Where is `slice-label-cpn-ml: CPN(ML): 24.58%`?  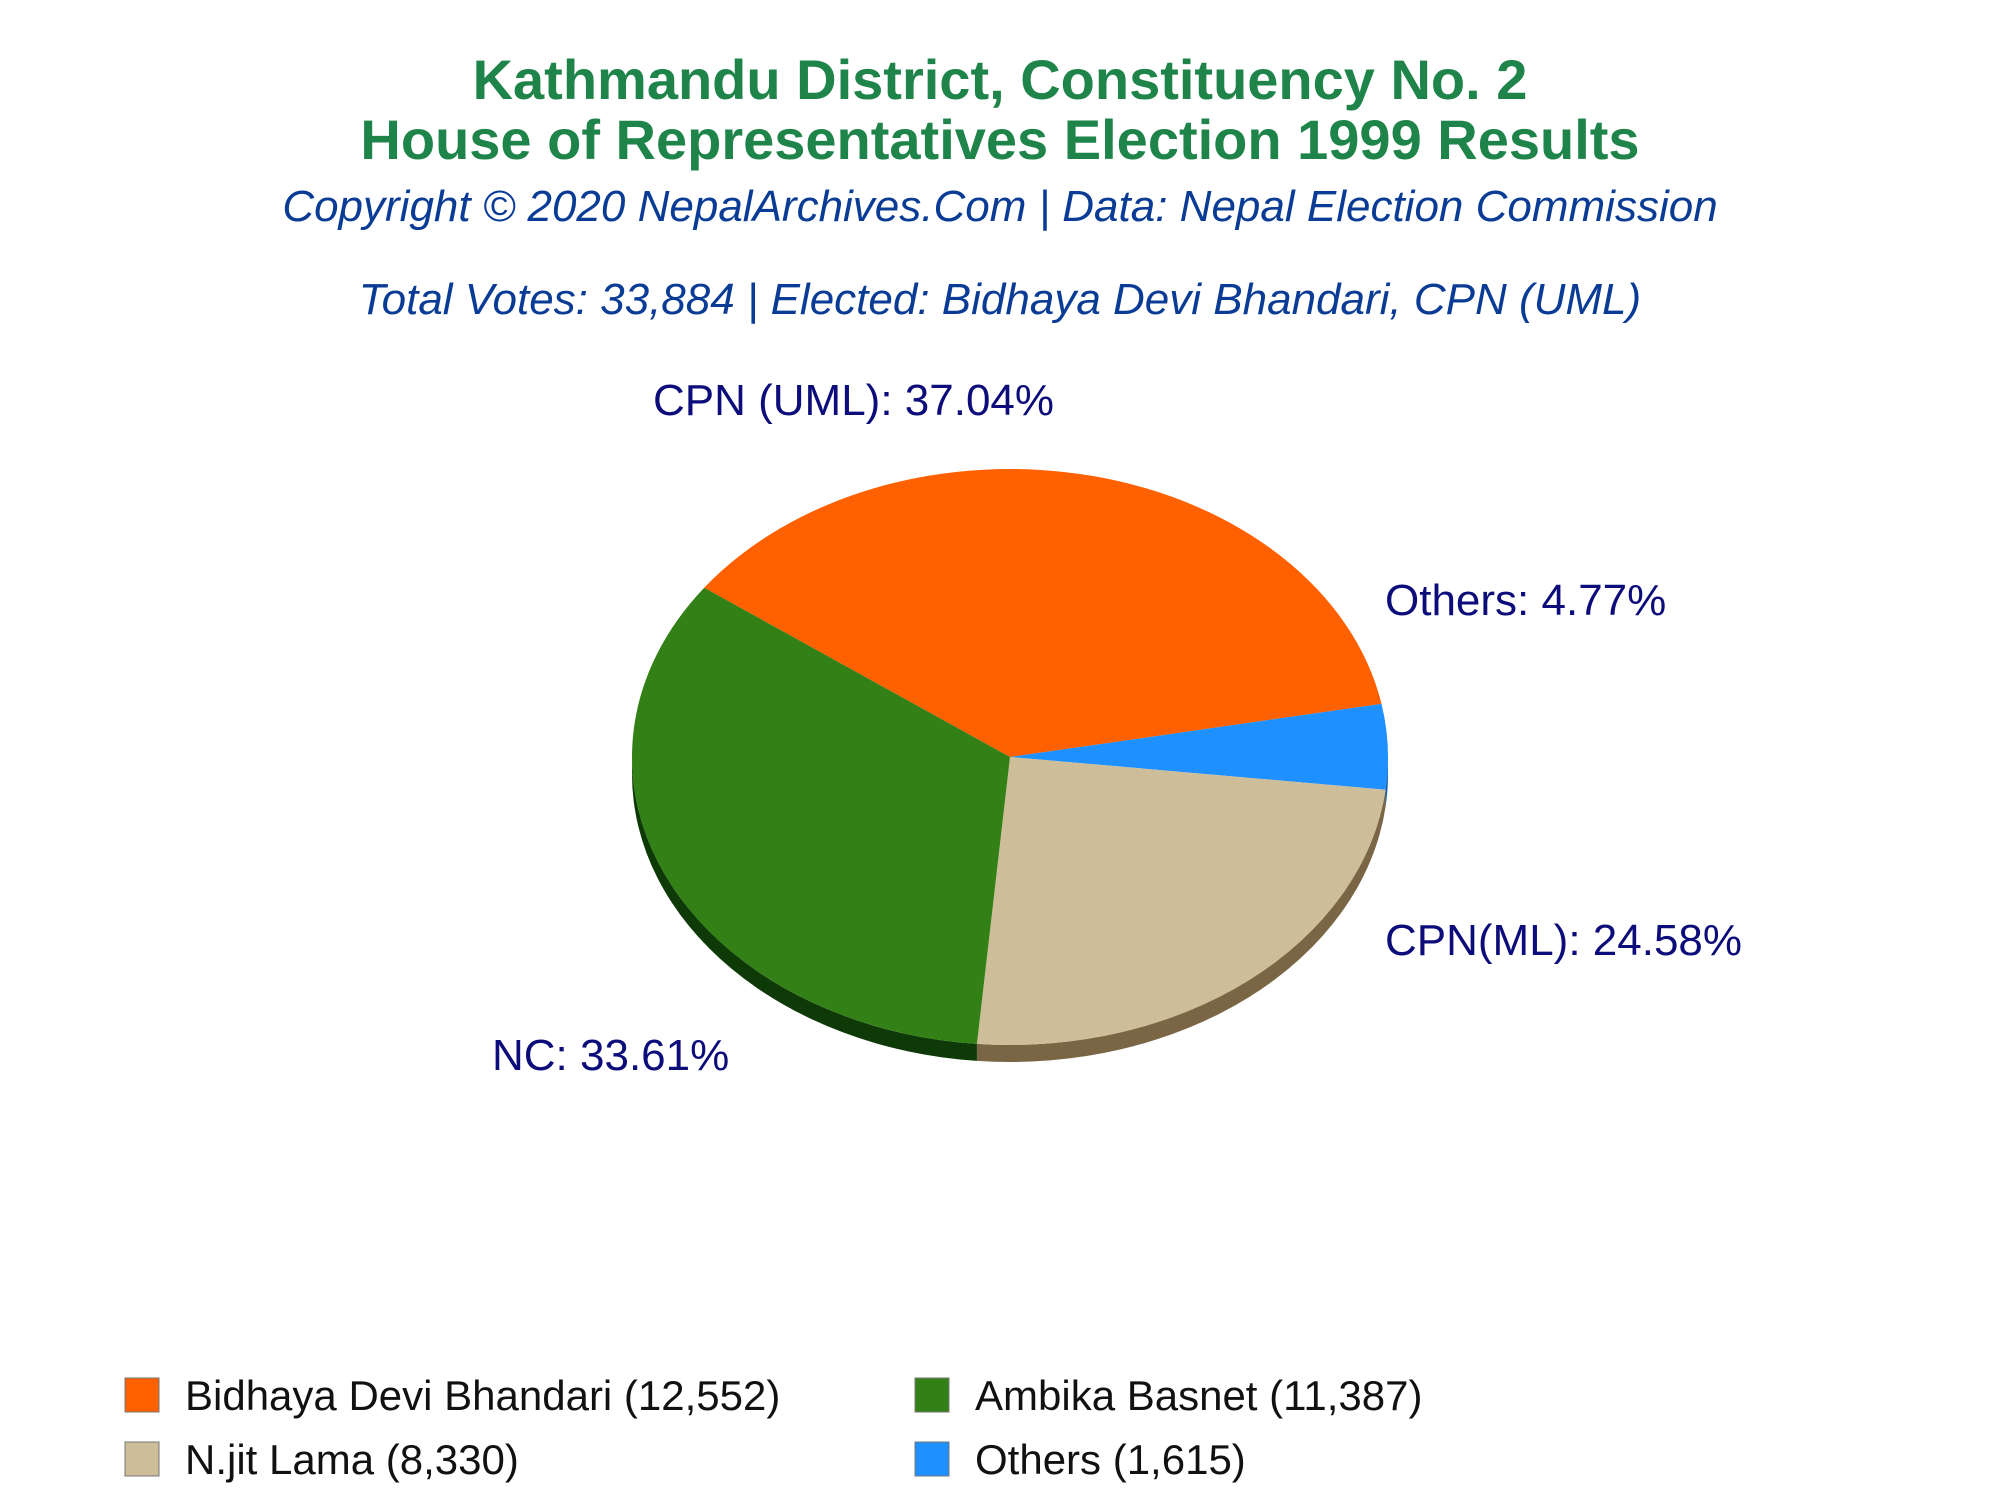 slice-label-cpn-ml: CPN(ML): 24.58% is located at coordinates (1563, 940).